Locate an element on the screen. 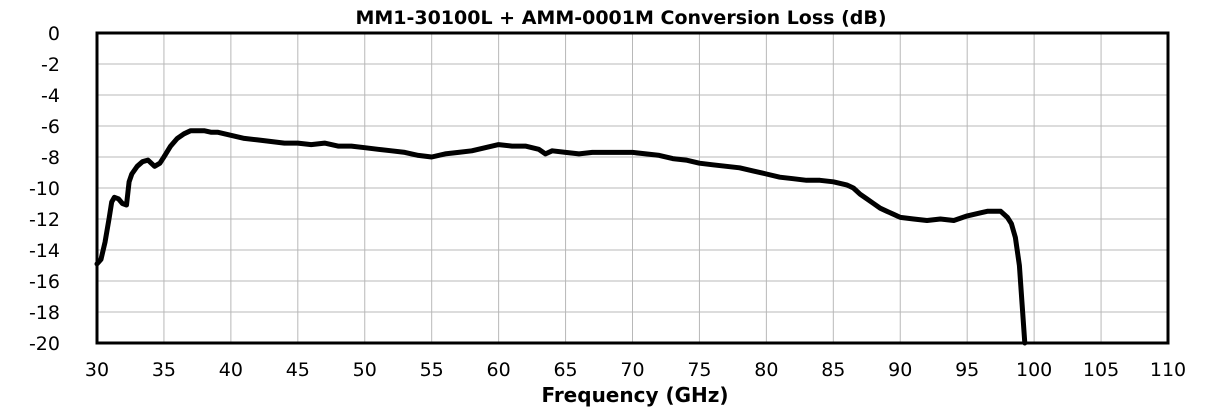  y-axis-ticks: 0 -2 -4 -6 -8 -10 -12 -14 -16 -18 -20 is located at coordinates (44, 189).